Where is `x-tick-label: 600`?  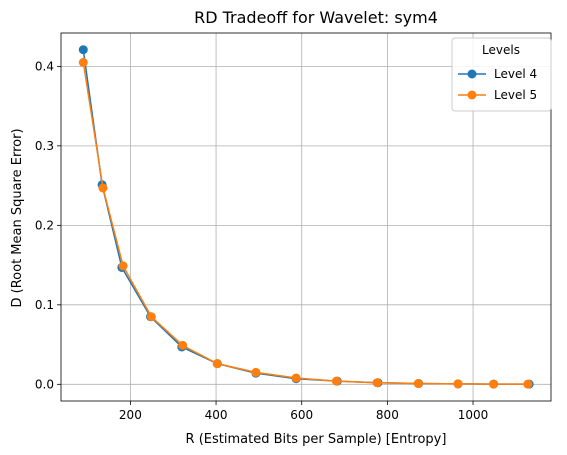 x-tick-label: 600 is located at coordinates (301, 415).